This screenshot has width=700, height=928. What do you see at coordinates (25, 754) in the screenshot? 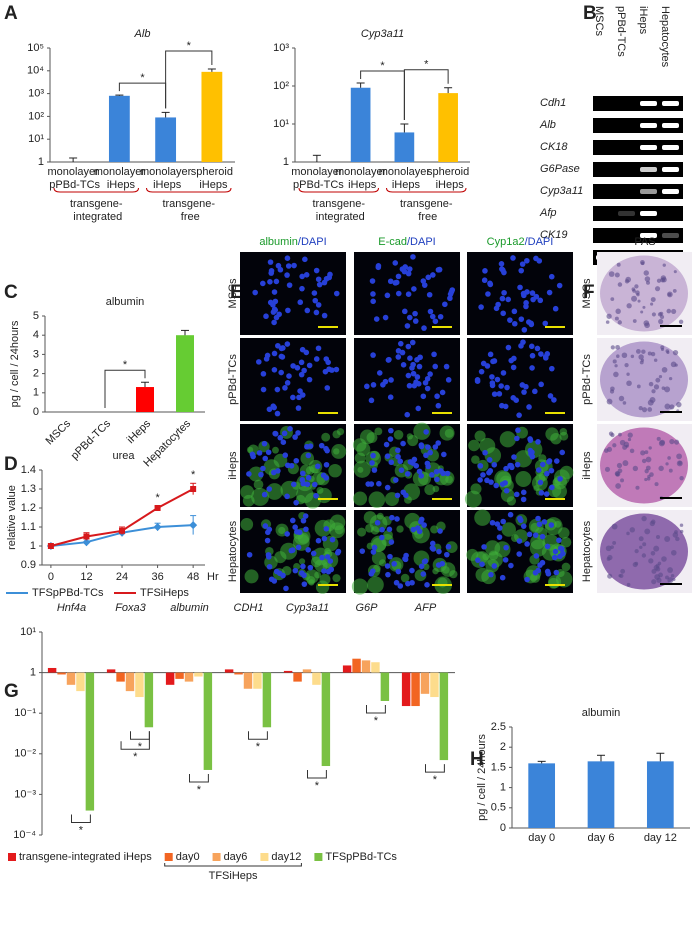
I see `y-tick-label: 10⁻²` at bounding box center [25, 754].